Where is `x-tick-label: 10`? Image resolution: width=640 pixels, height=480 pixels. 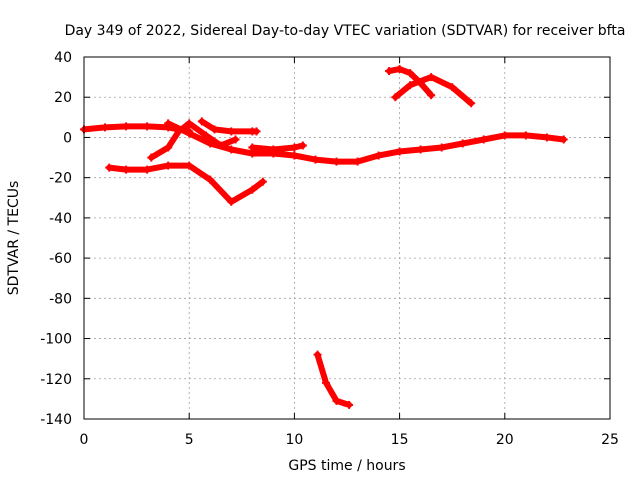
x-tick-label: 10 is located at coordinates (294, 440).